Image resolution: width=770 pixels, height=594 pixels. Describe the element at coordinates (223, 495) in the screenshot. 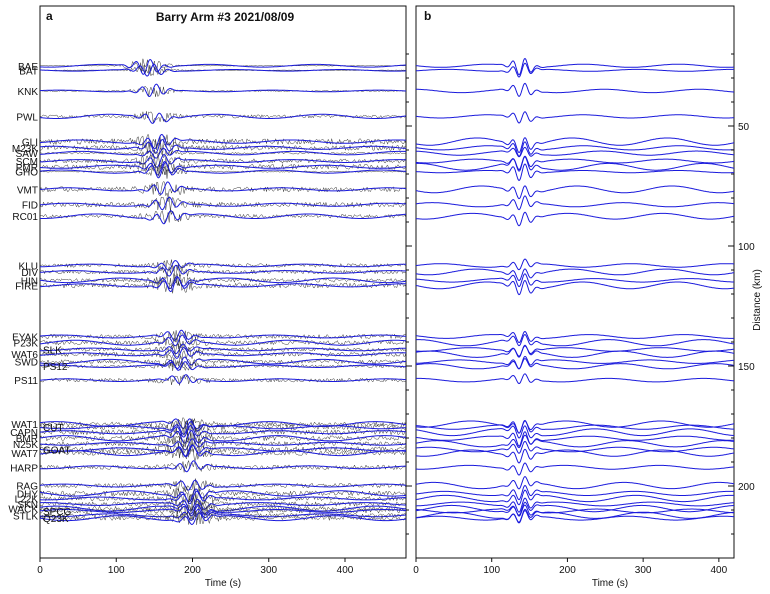

I see `synthetic-trace-DHY` at that location.